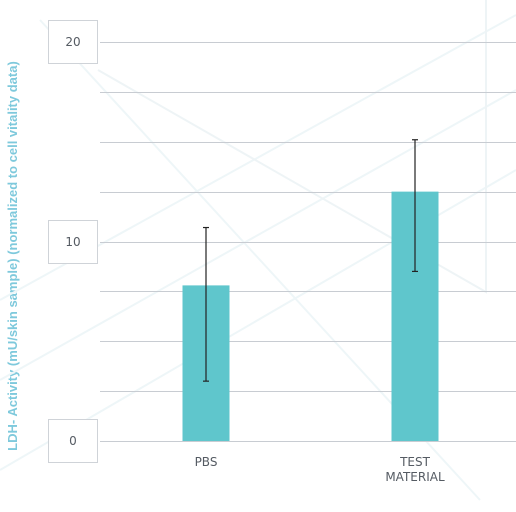 This screenshot has width=516, height=512. I want to click on y-tick-label-0: 0, so click(73, 441).